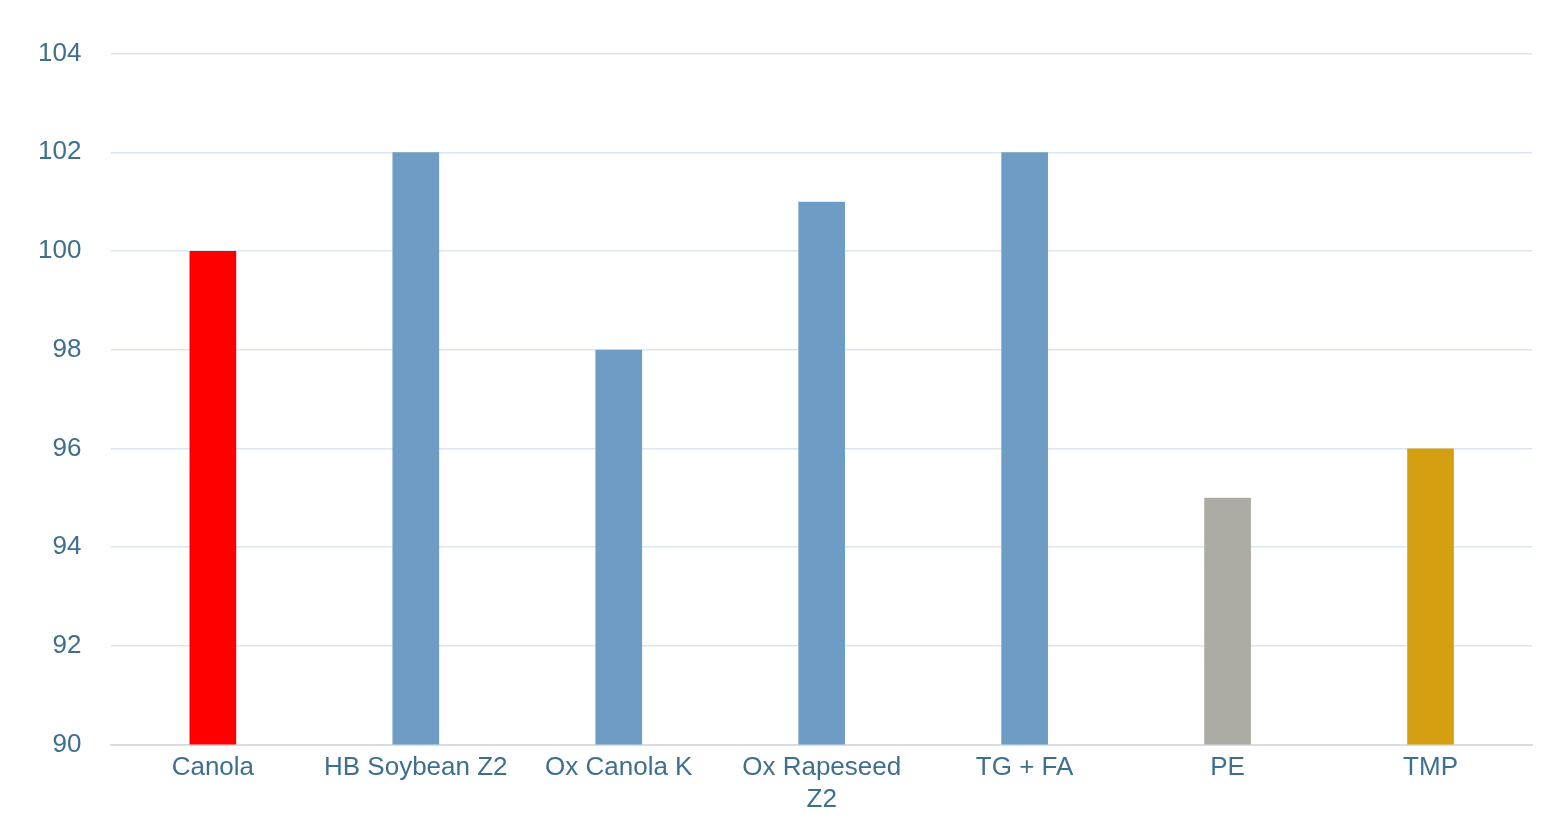  Describe the element at coordinates (67, 742) in the screenshot. I see `y-tick-label: 90` at that location.